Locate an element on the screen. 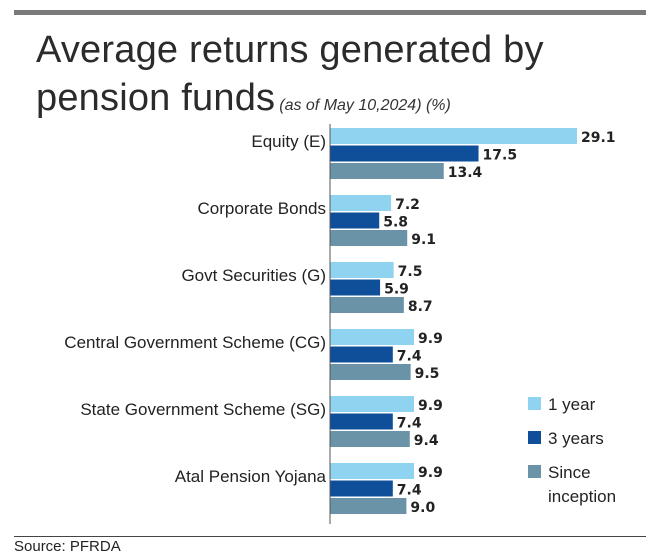  bottom-rule is located at coordinates (330, 536).